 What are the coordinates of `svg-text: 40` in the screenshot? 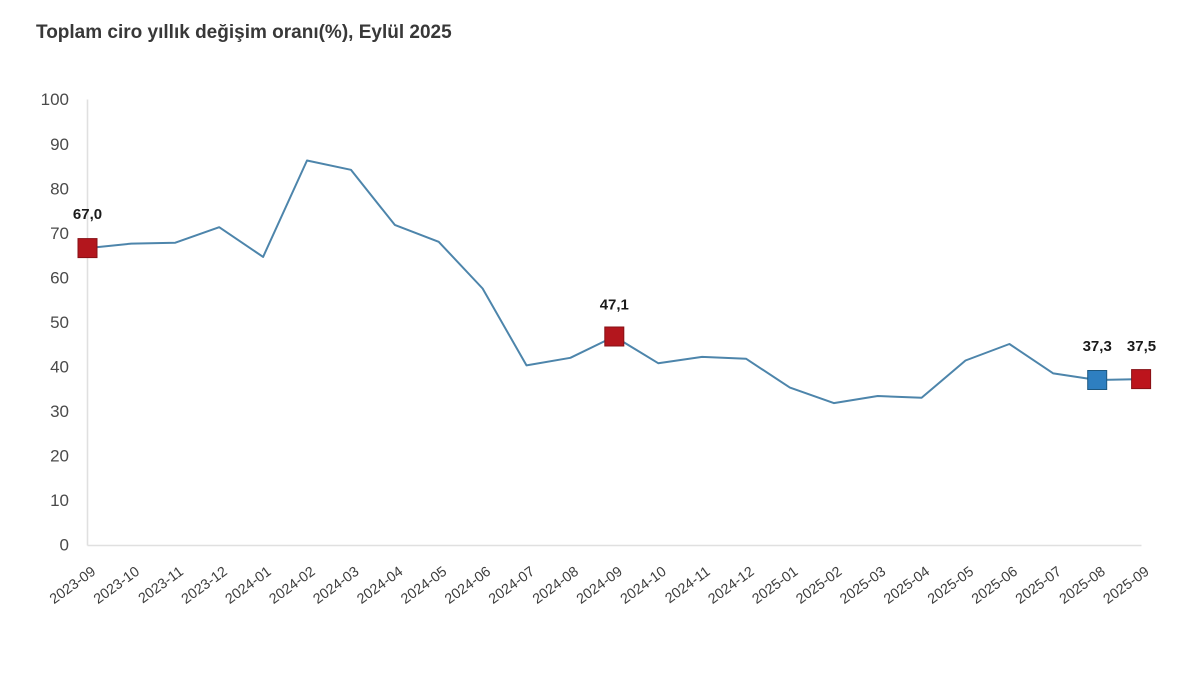 It's located at (59, 367).